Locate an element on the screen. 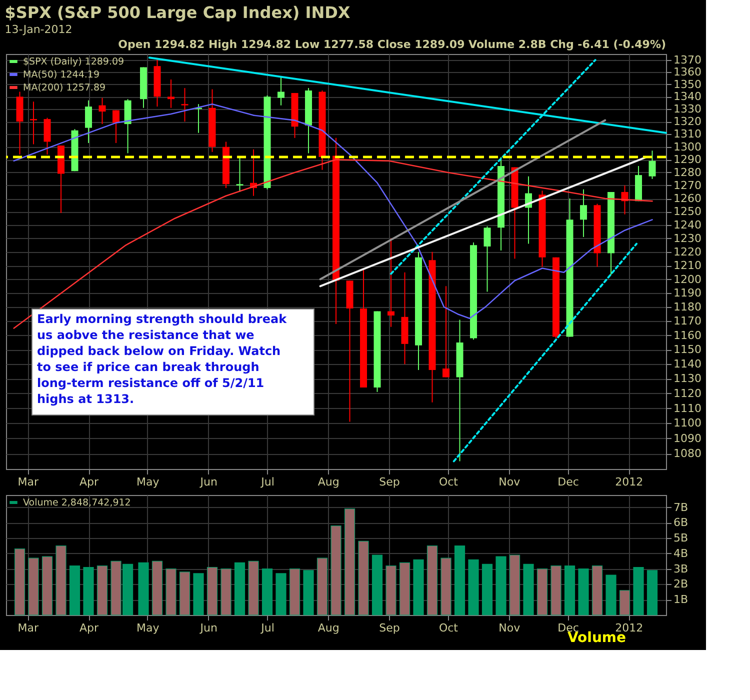 The width and height of the screenshot is (750, 700). x-tick-label: Aug is located at coordinates (329, 628).